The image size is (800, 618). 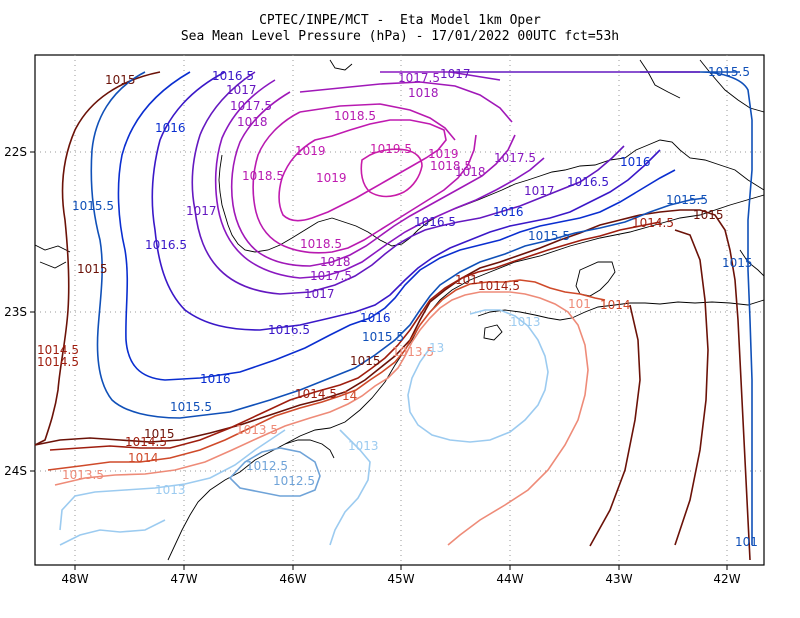 I want to click on label-1019-b: 1019, so click(x=443, y=154).